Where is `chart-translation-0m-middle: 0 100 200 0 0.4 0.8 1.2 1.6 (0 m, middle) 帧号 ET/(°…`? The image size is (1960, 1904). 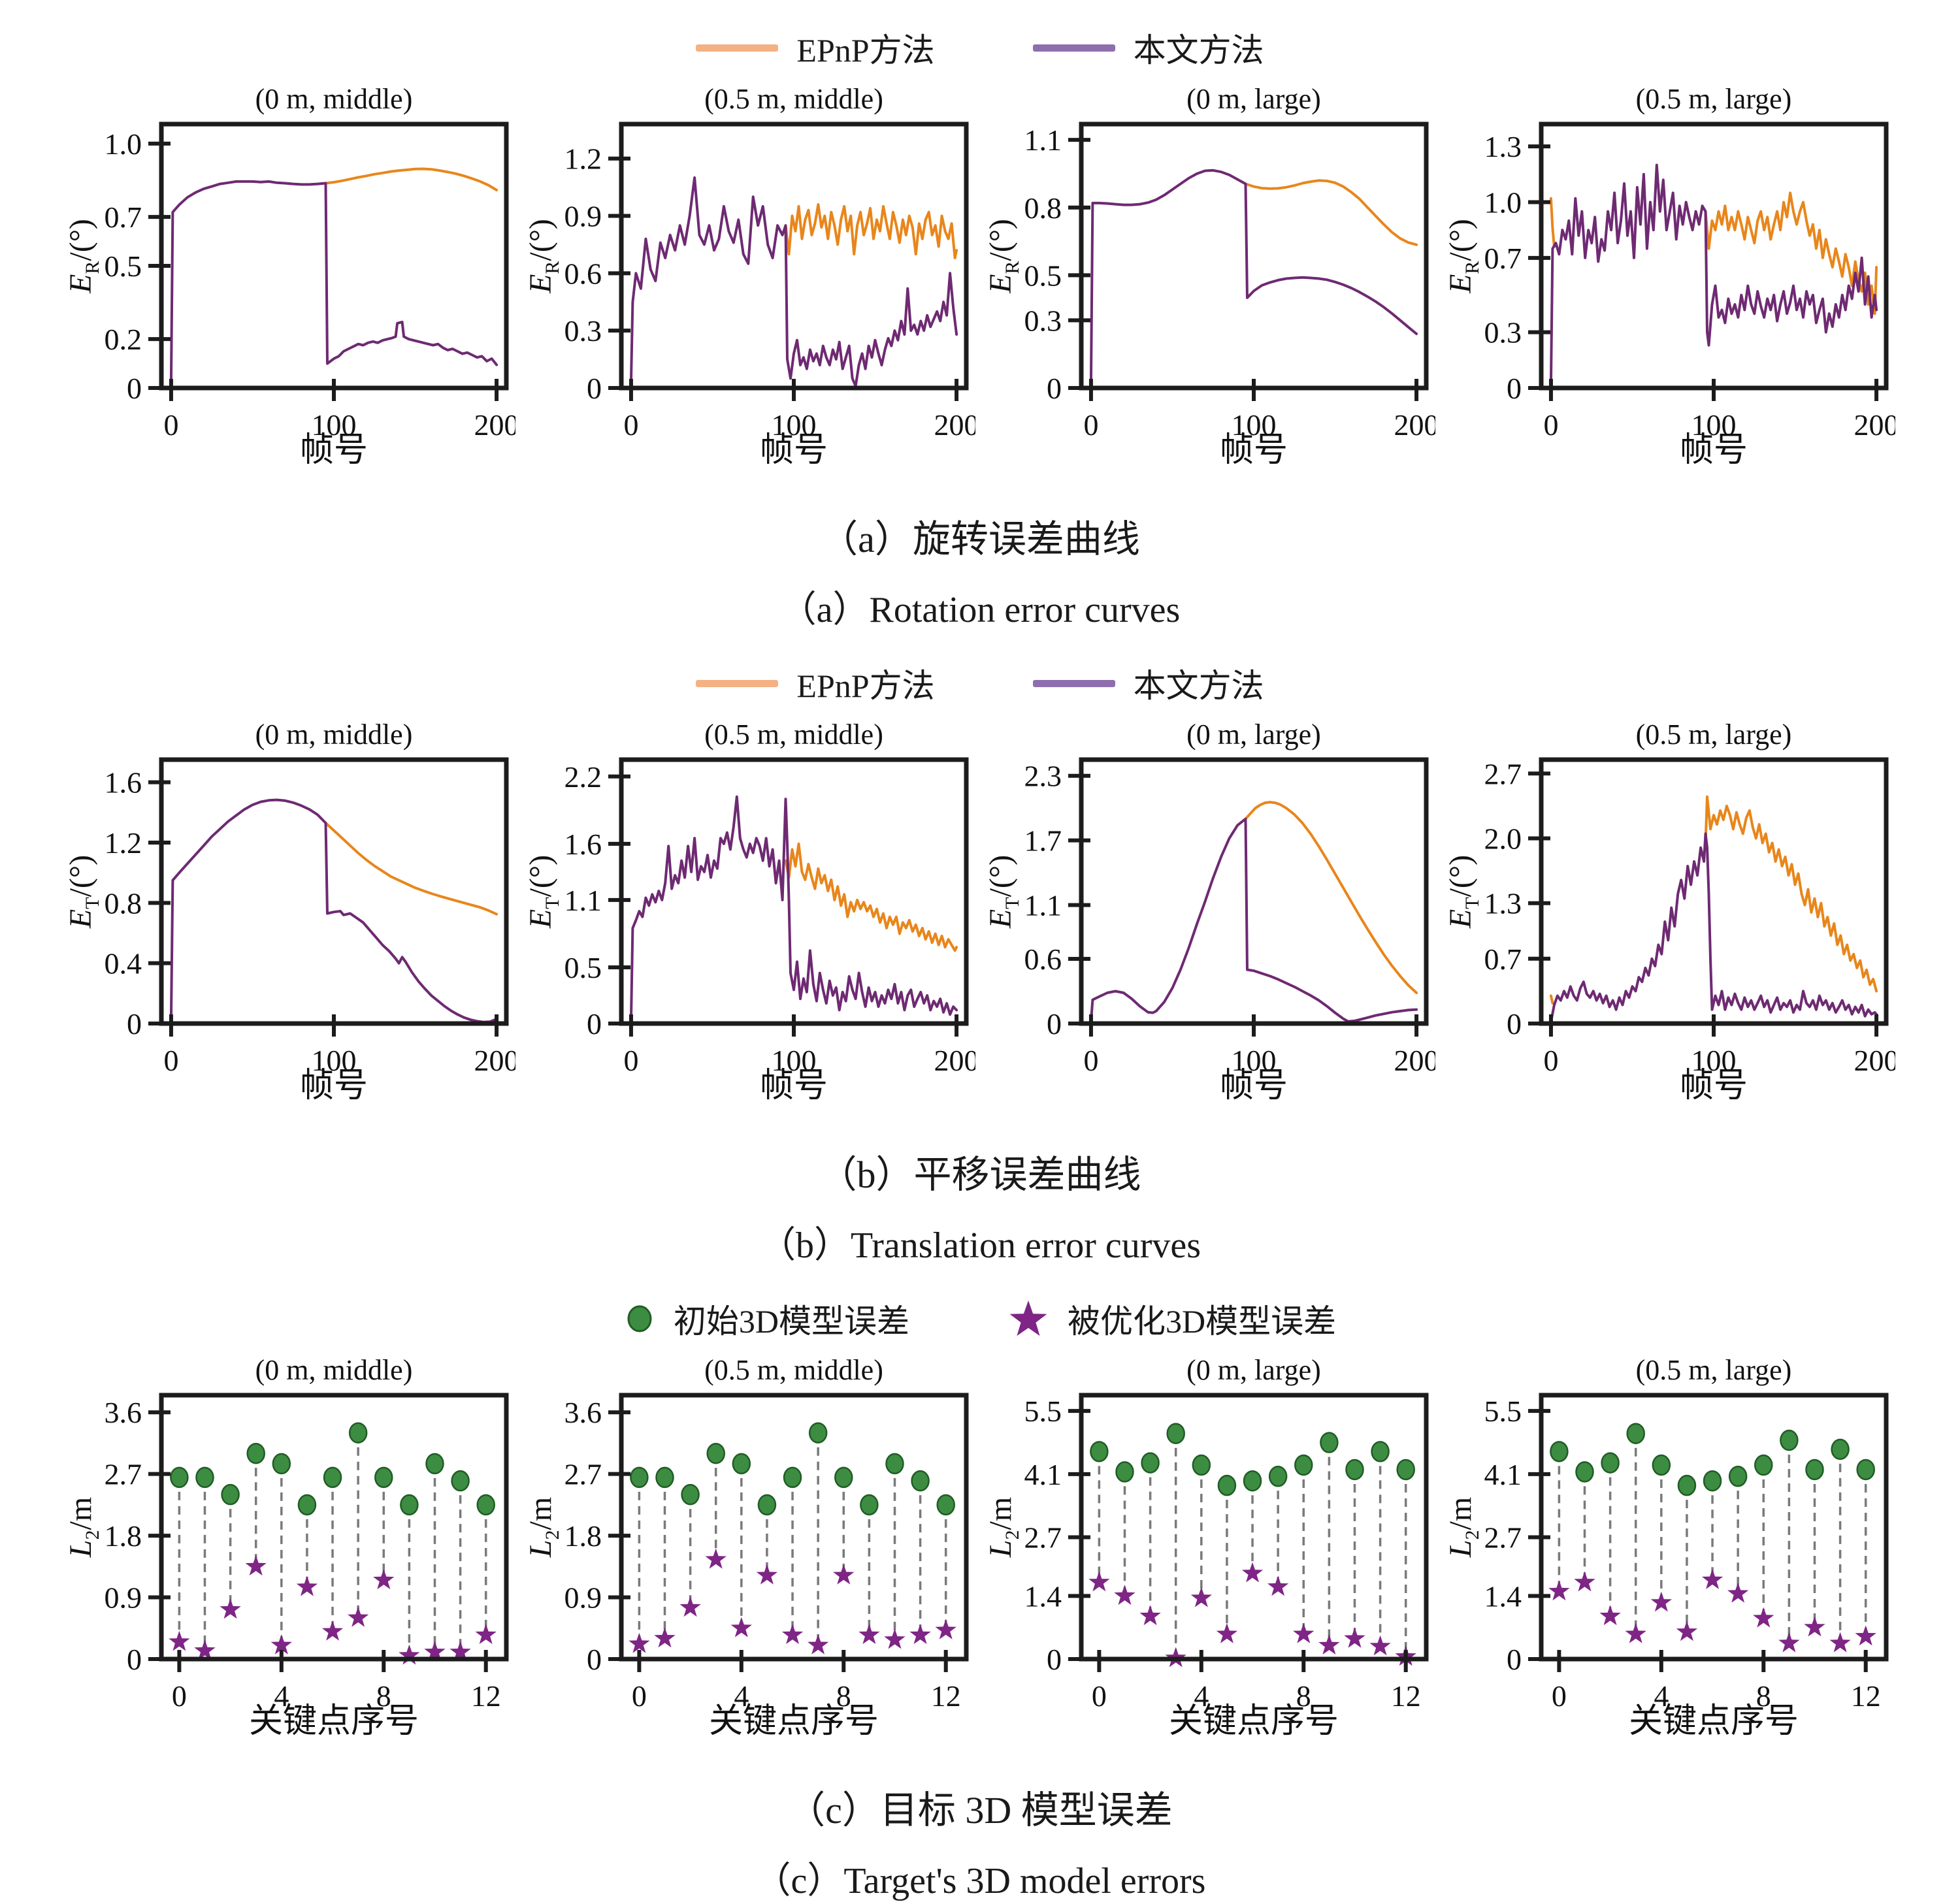
chart-translation-0m-middle: 0 100 200 0 0.4 0.8 1.2 1.6 (0 m, middle) 帧号 ET/(°… is located at coordinates (290, 911).